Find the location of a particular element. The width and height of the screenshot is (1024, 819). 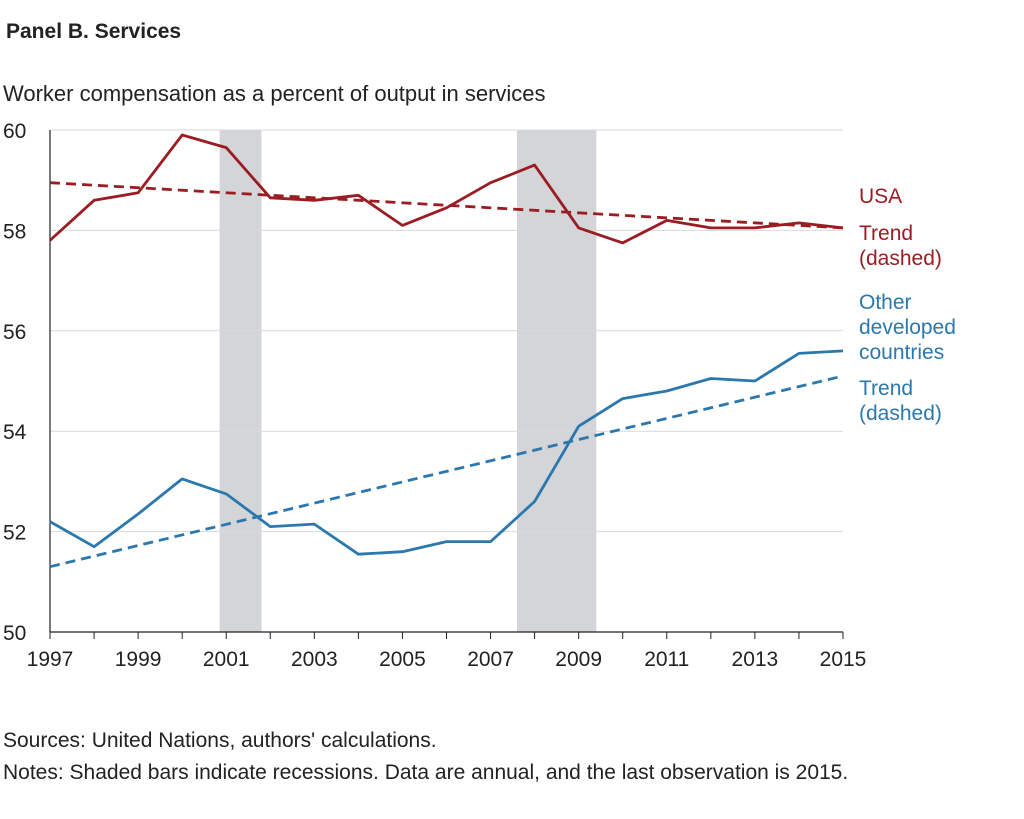

x-tick-label-2005: 2005 is located at coordinates (402, 659).